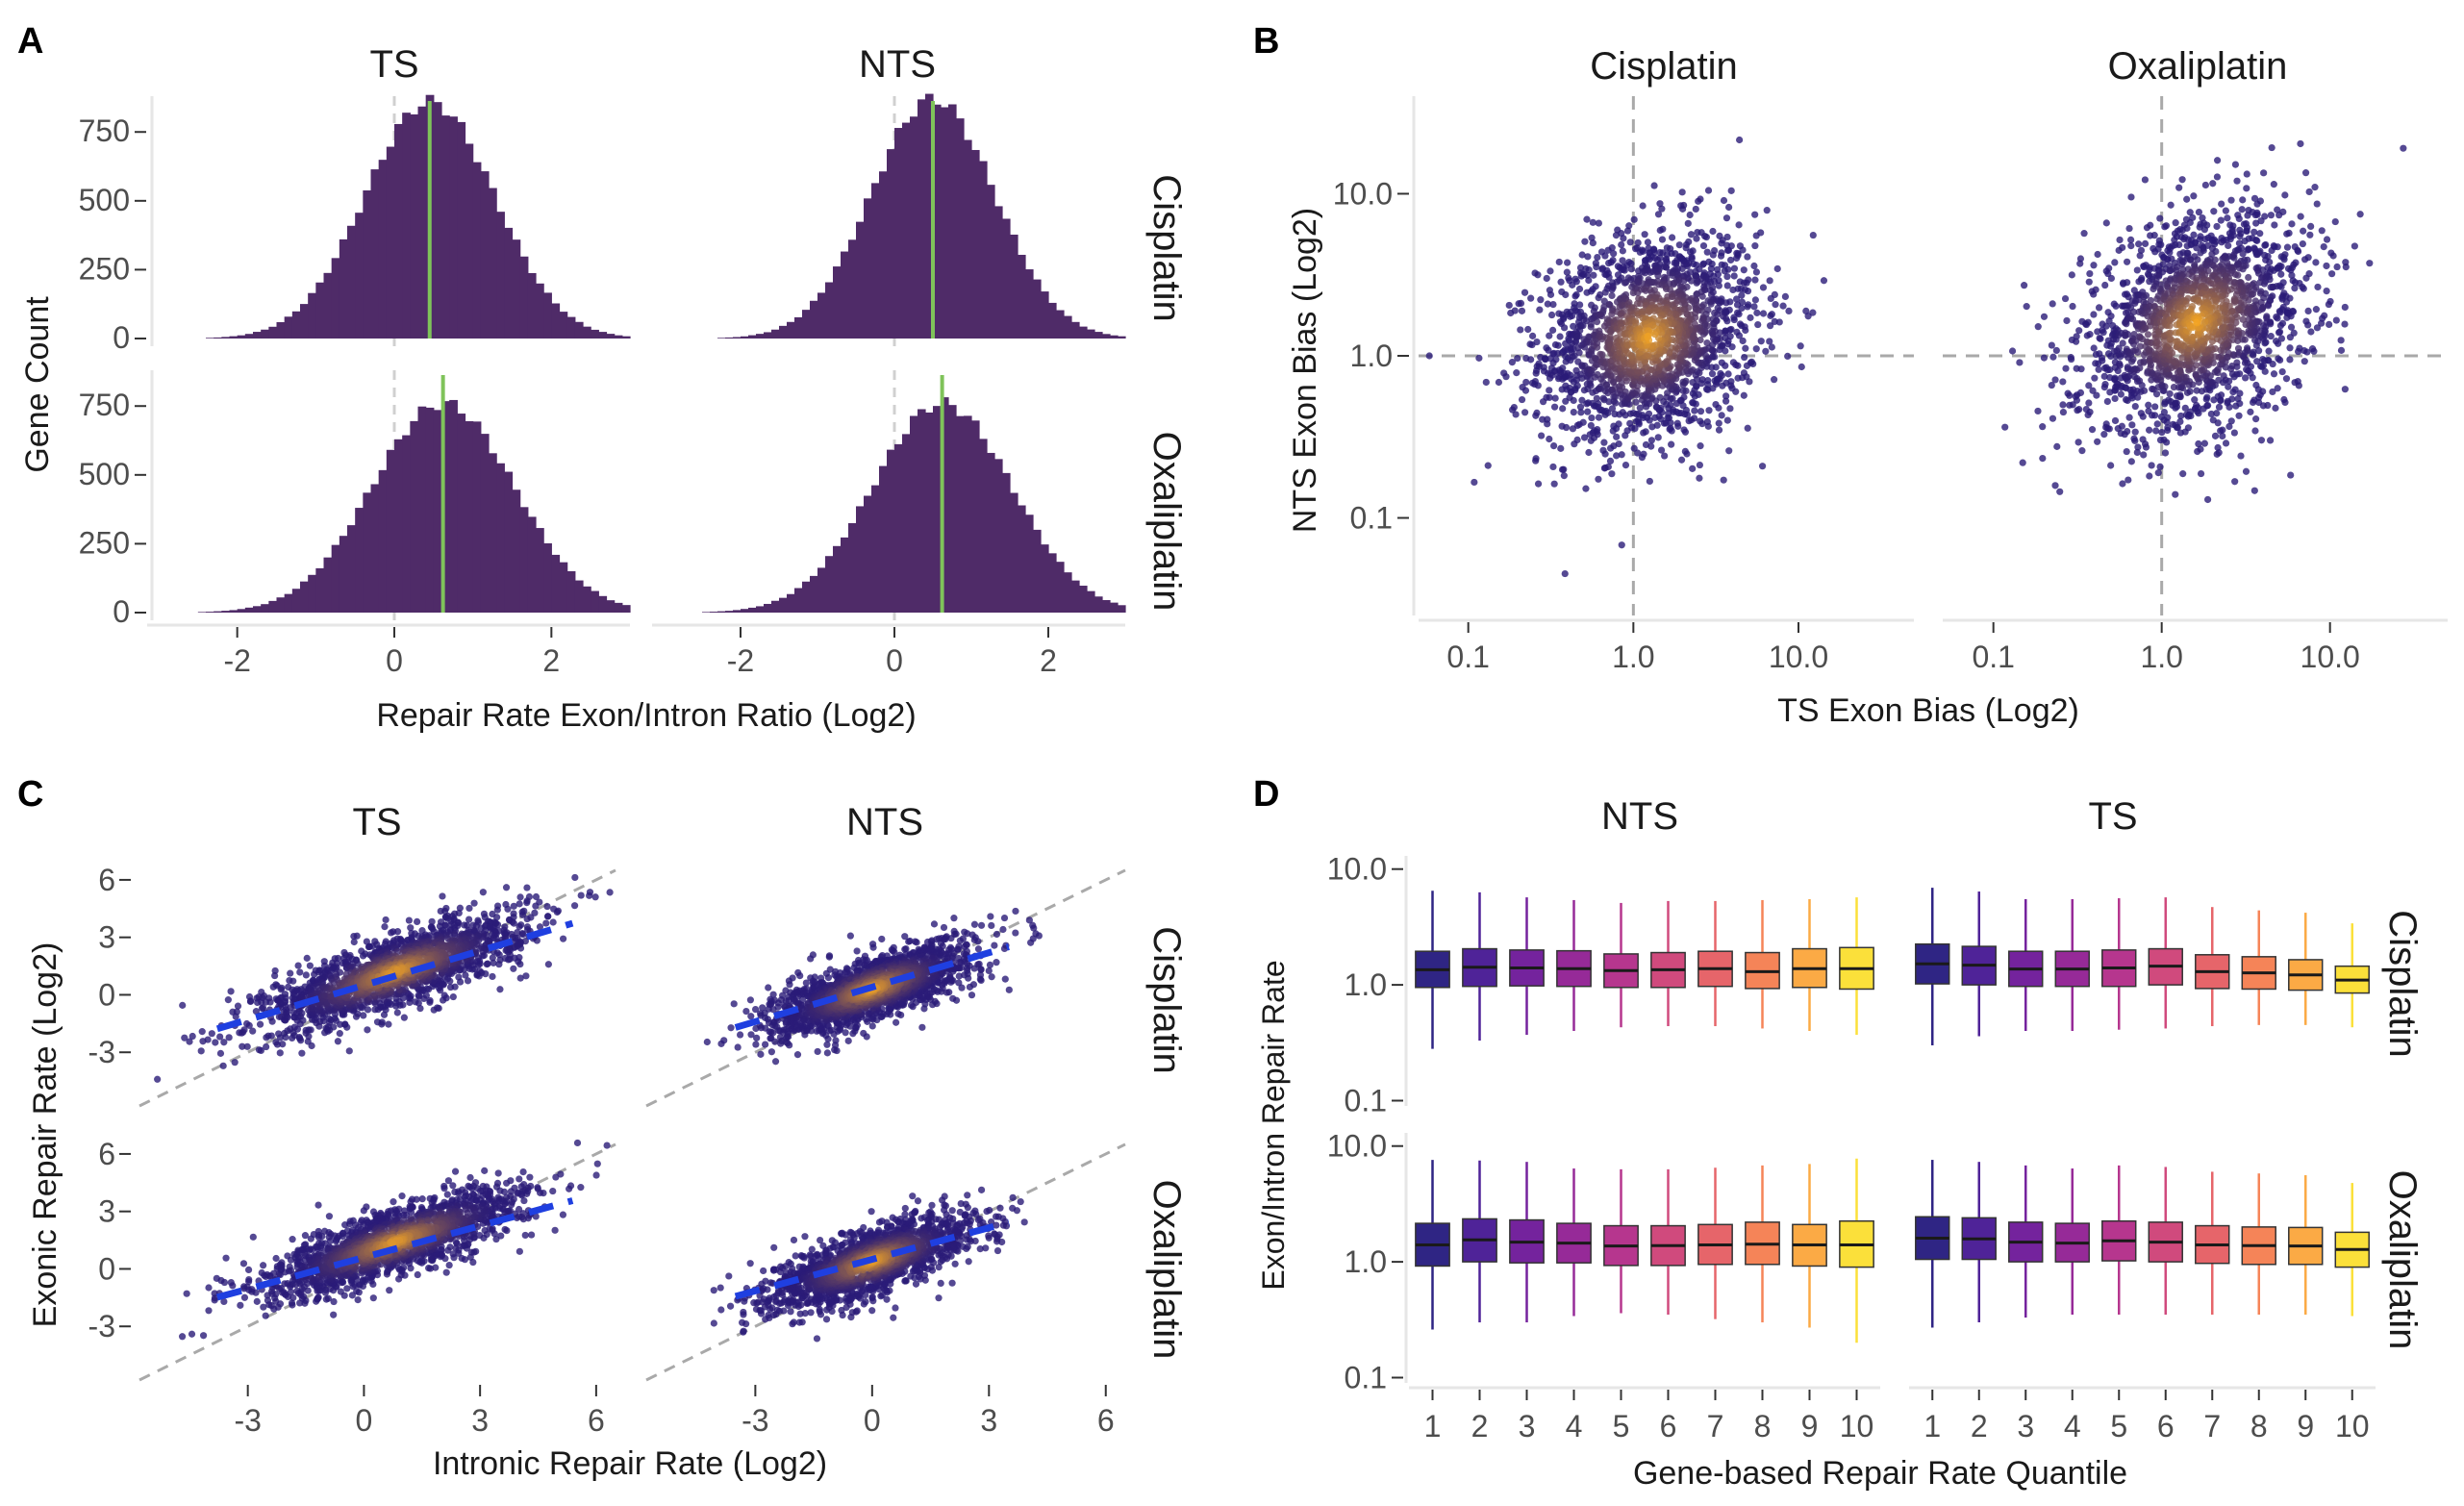 The height and width of the screenshot is (1506, 2464). Describe the element at coordinates (2402, 983) in the screenshot. I see `panel-d-row-title-cisplatin: Cisplatin` at that location.